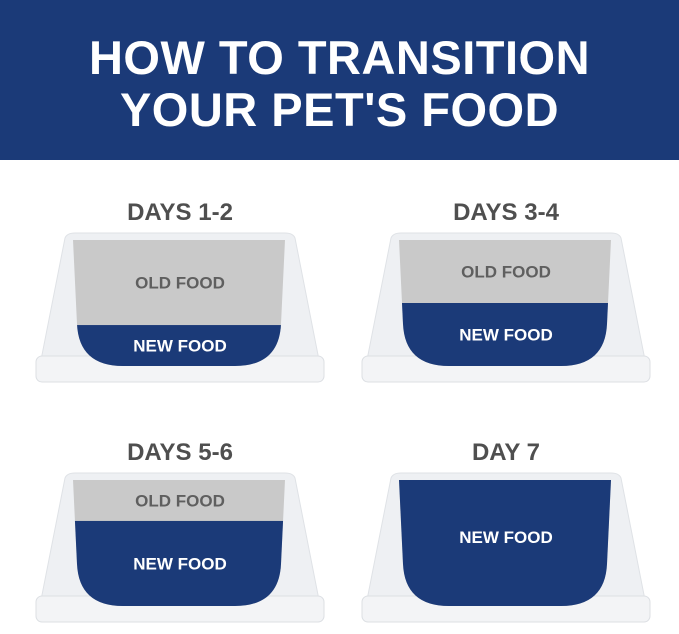 The width and height of the screenshot is (679, 634). I want to click on day-label: DAY 7, so click(506, 452).